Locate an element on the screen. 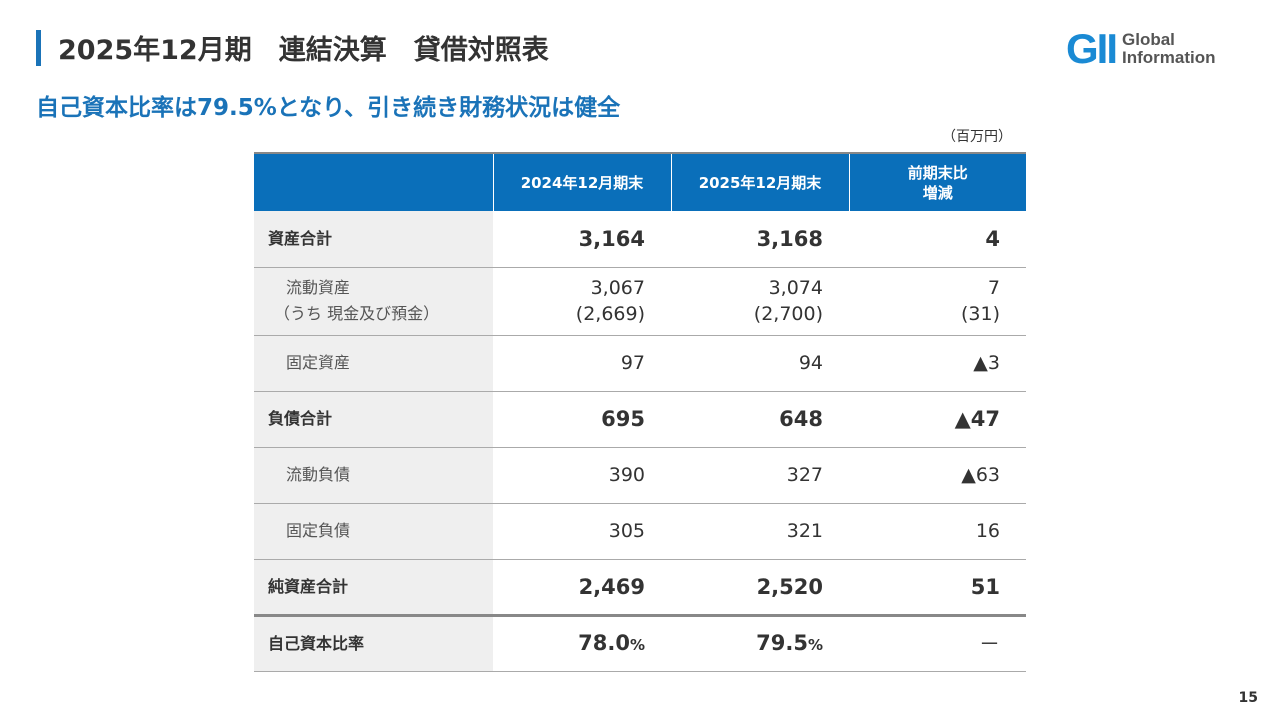 This screenshot has height=720, width=1280. value-diff: － is located at coordinates (937, 643).